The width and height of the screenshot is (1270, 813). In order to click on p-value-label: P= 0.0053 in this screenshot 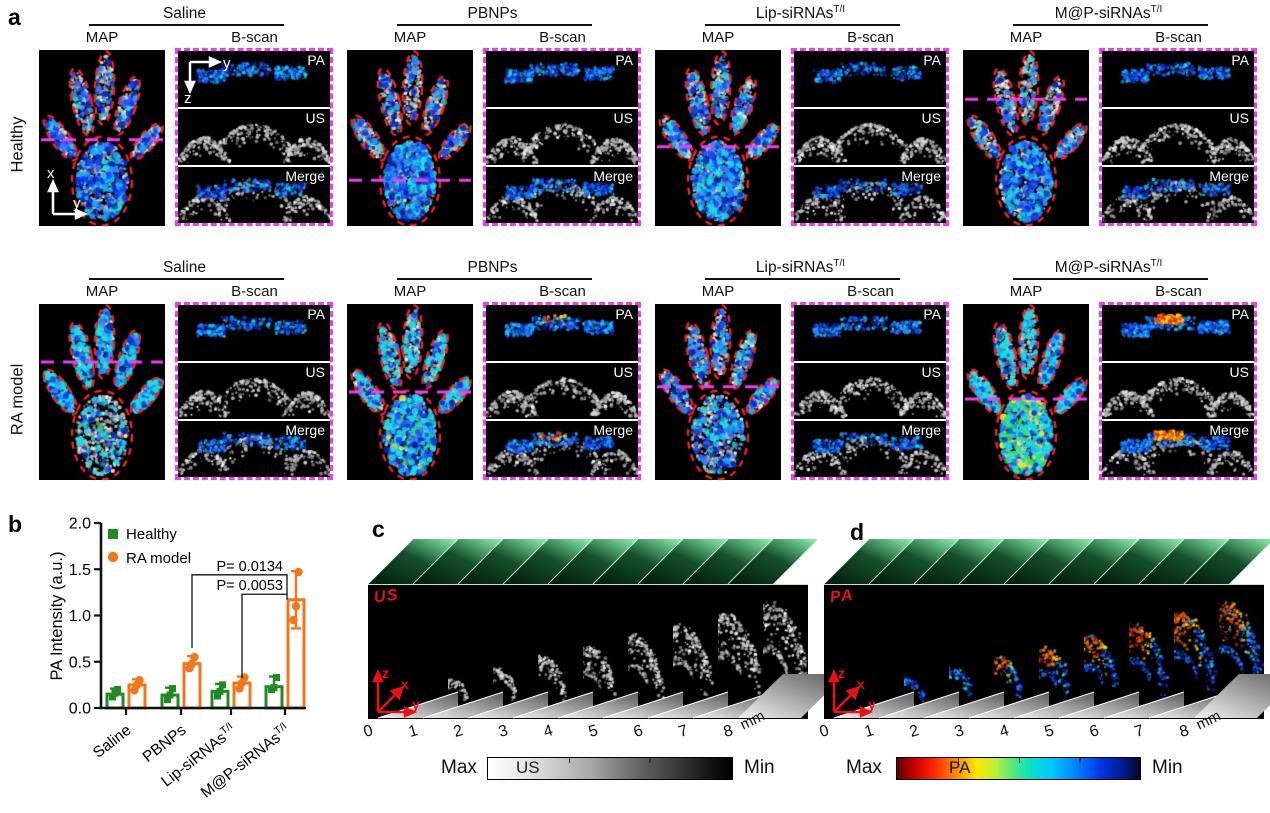, I will do `click(249, 586)`.